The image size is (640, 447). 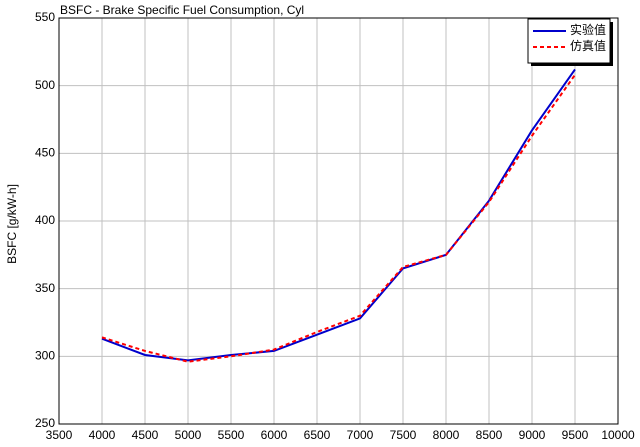 I want to click on x-tick-label: 5000, so click(x=188, y=435).